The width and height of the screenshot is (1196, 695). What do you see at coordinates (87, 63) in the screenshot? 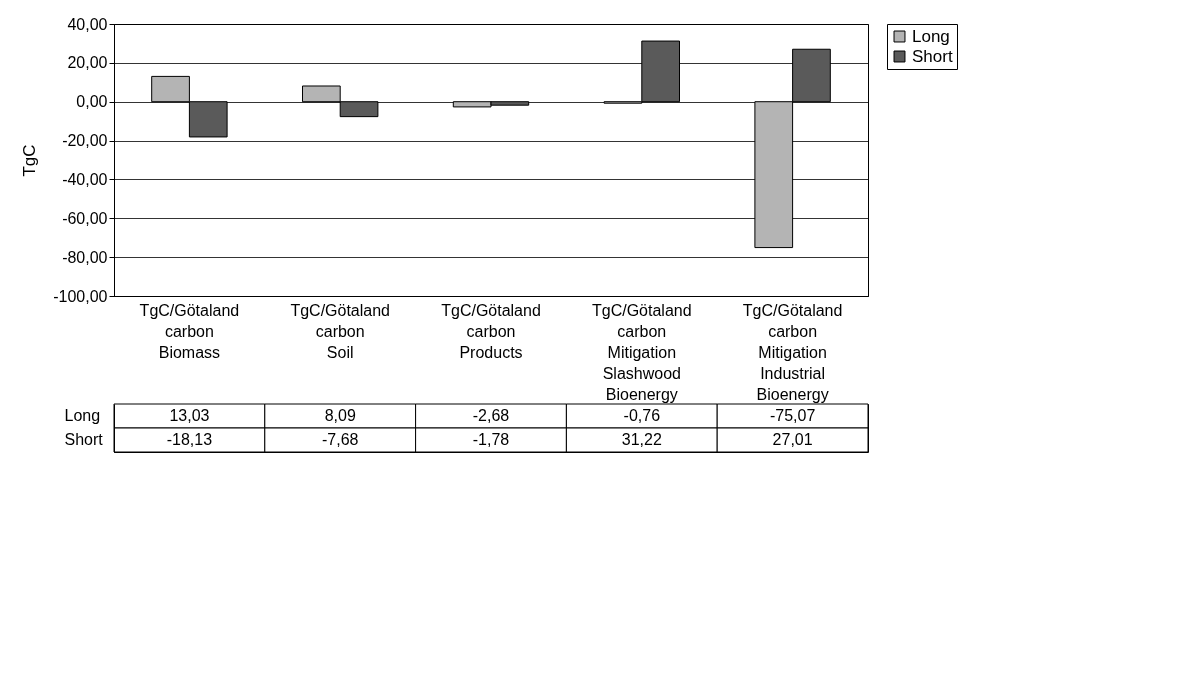
I see `y-tick-label: 20,00` at bounding box center [87, 63].